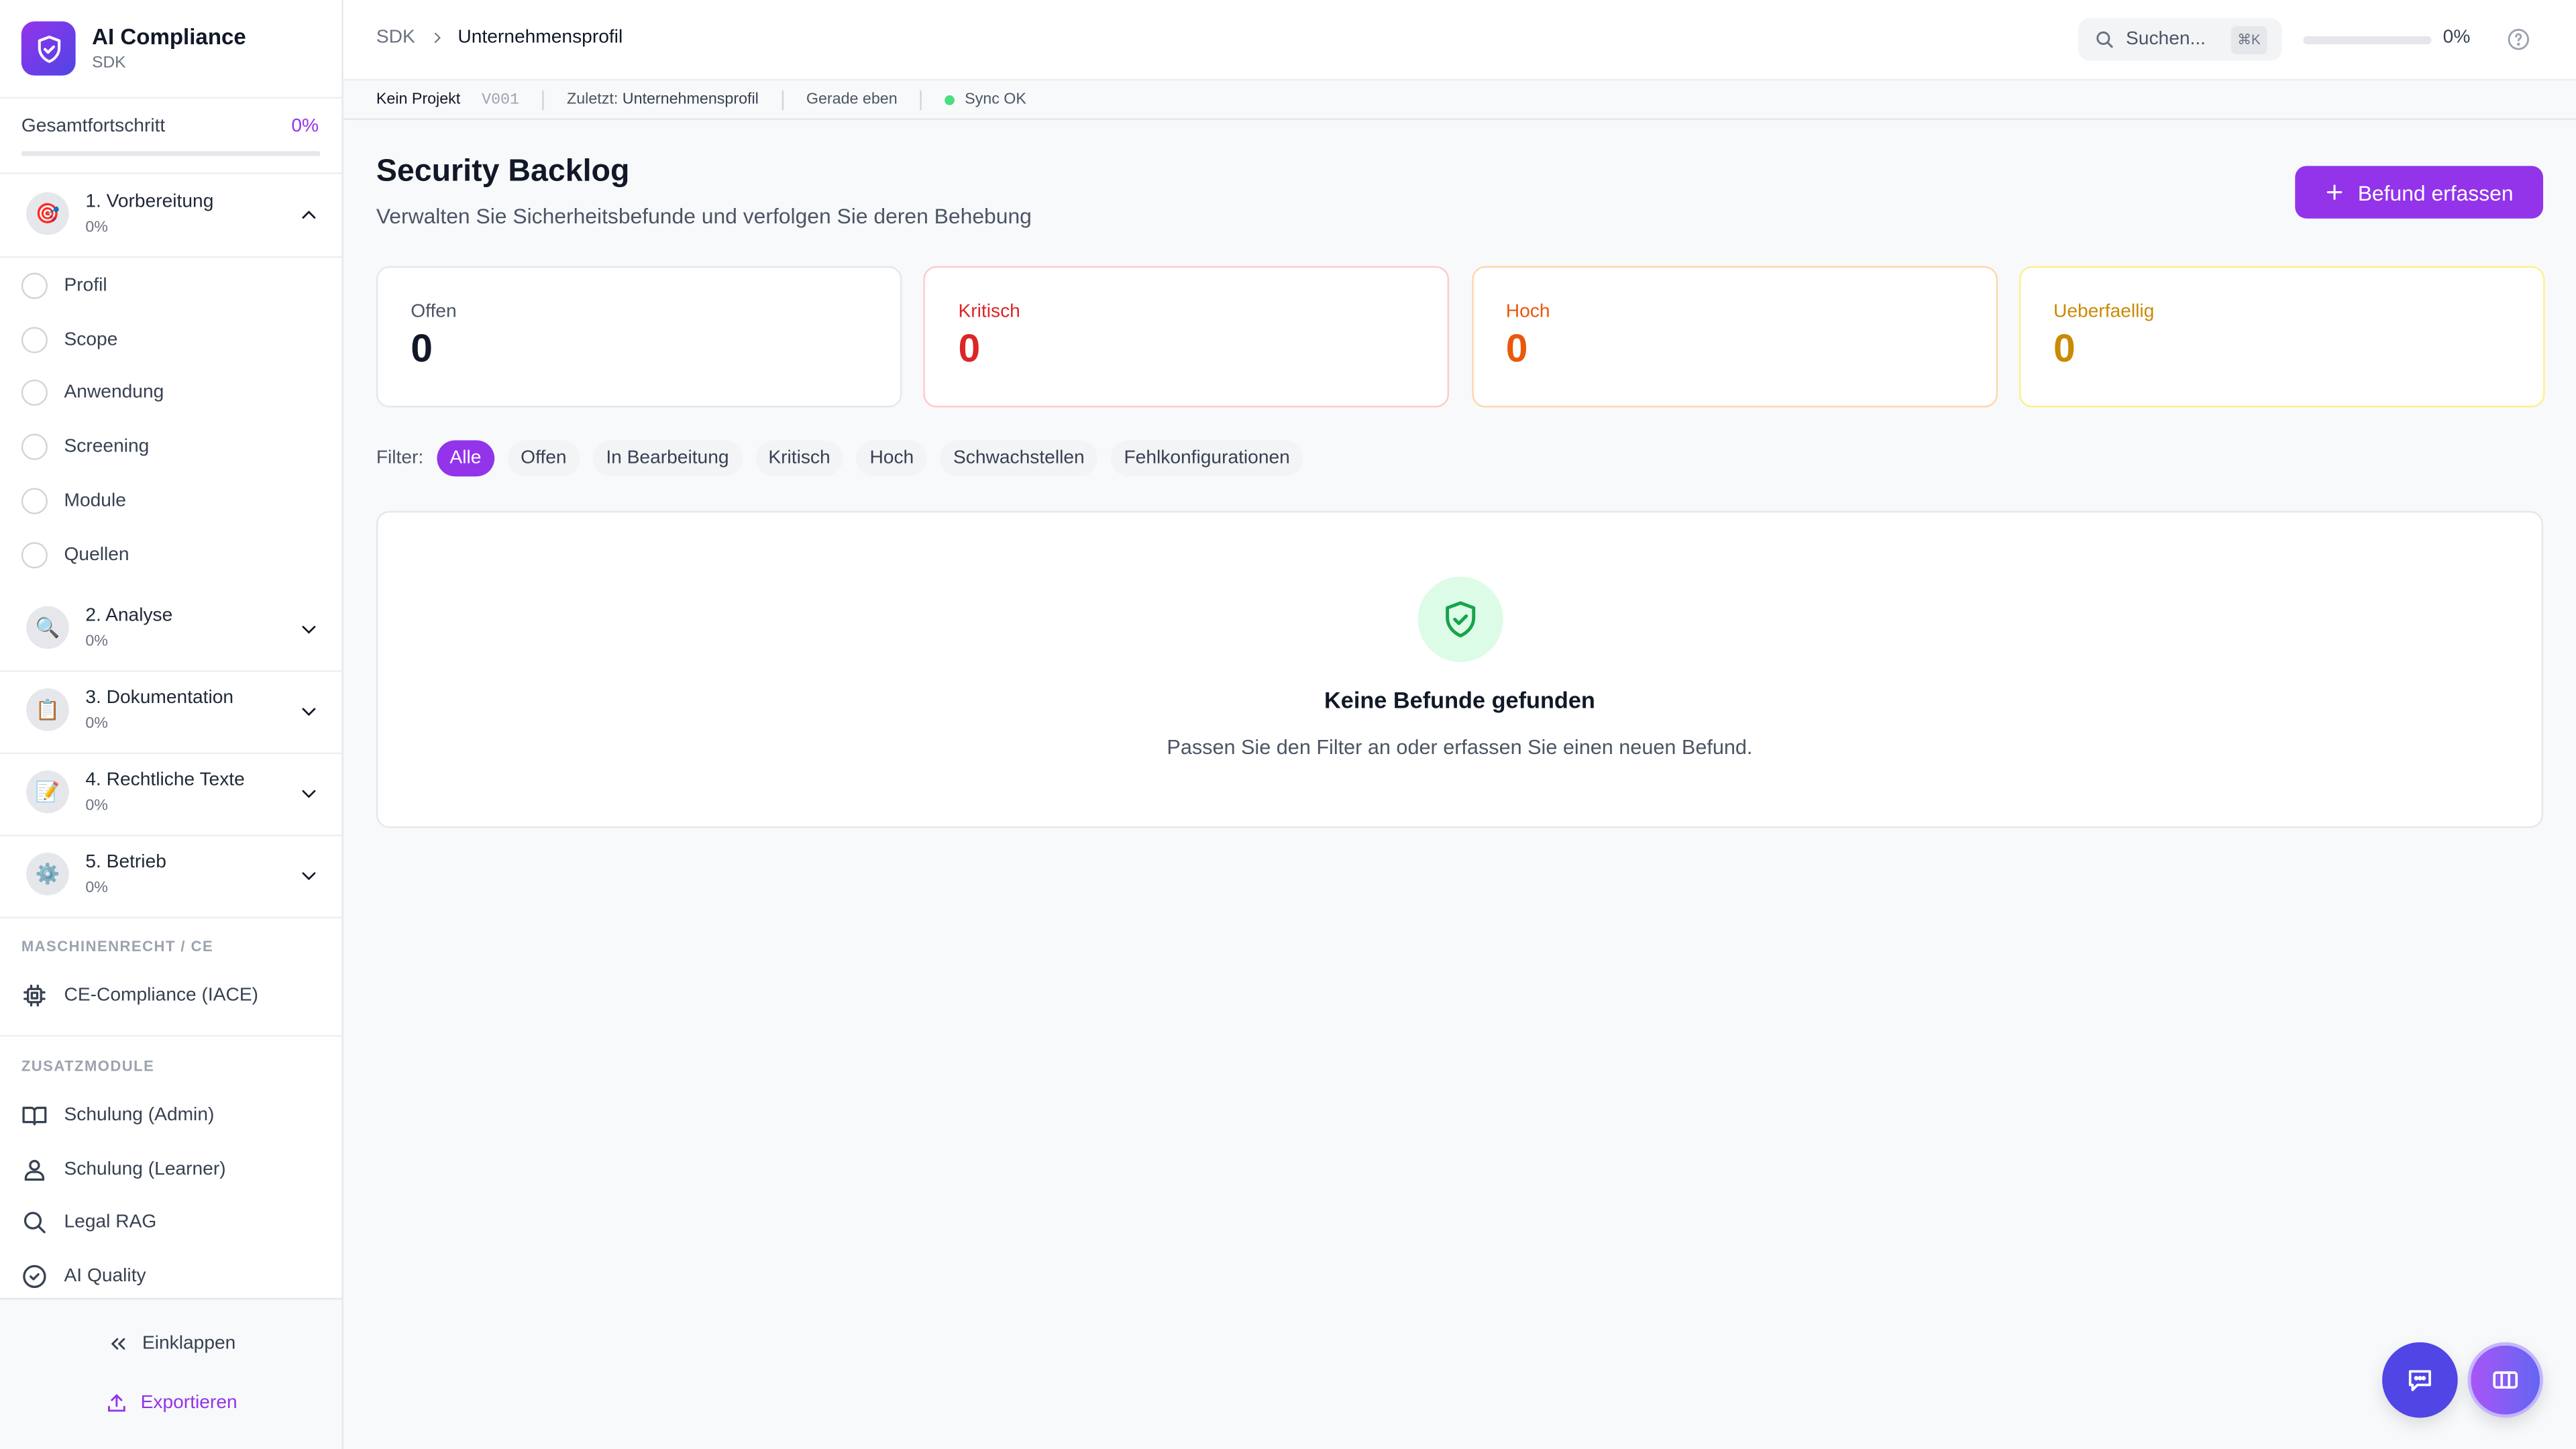 The height and width of the screenshot is (1449, 2576). What do you see at coordinates (64, 286) in the screenshot?
I see `sidebar-item-profil: Profil` at bounding box center [64, 286].